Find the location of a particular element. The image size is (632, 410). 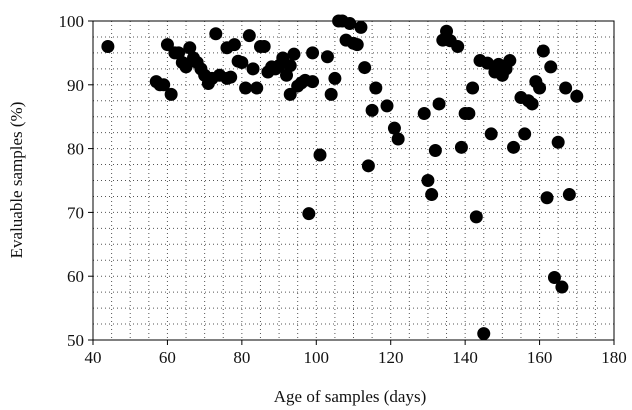

y-tick-label: 80 is located at coordinates (75, 149).